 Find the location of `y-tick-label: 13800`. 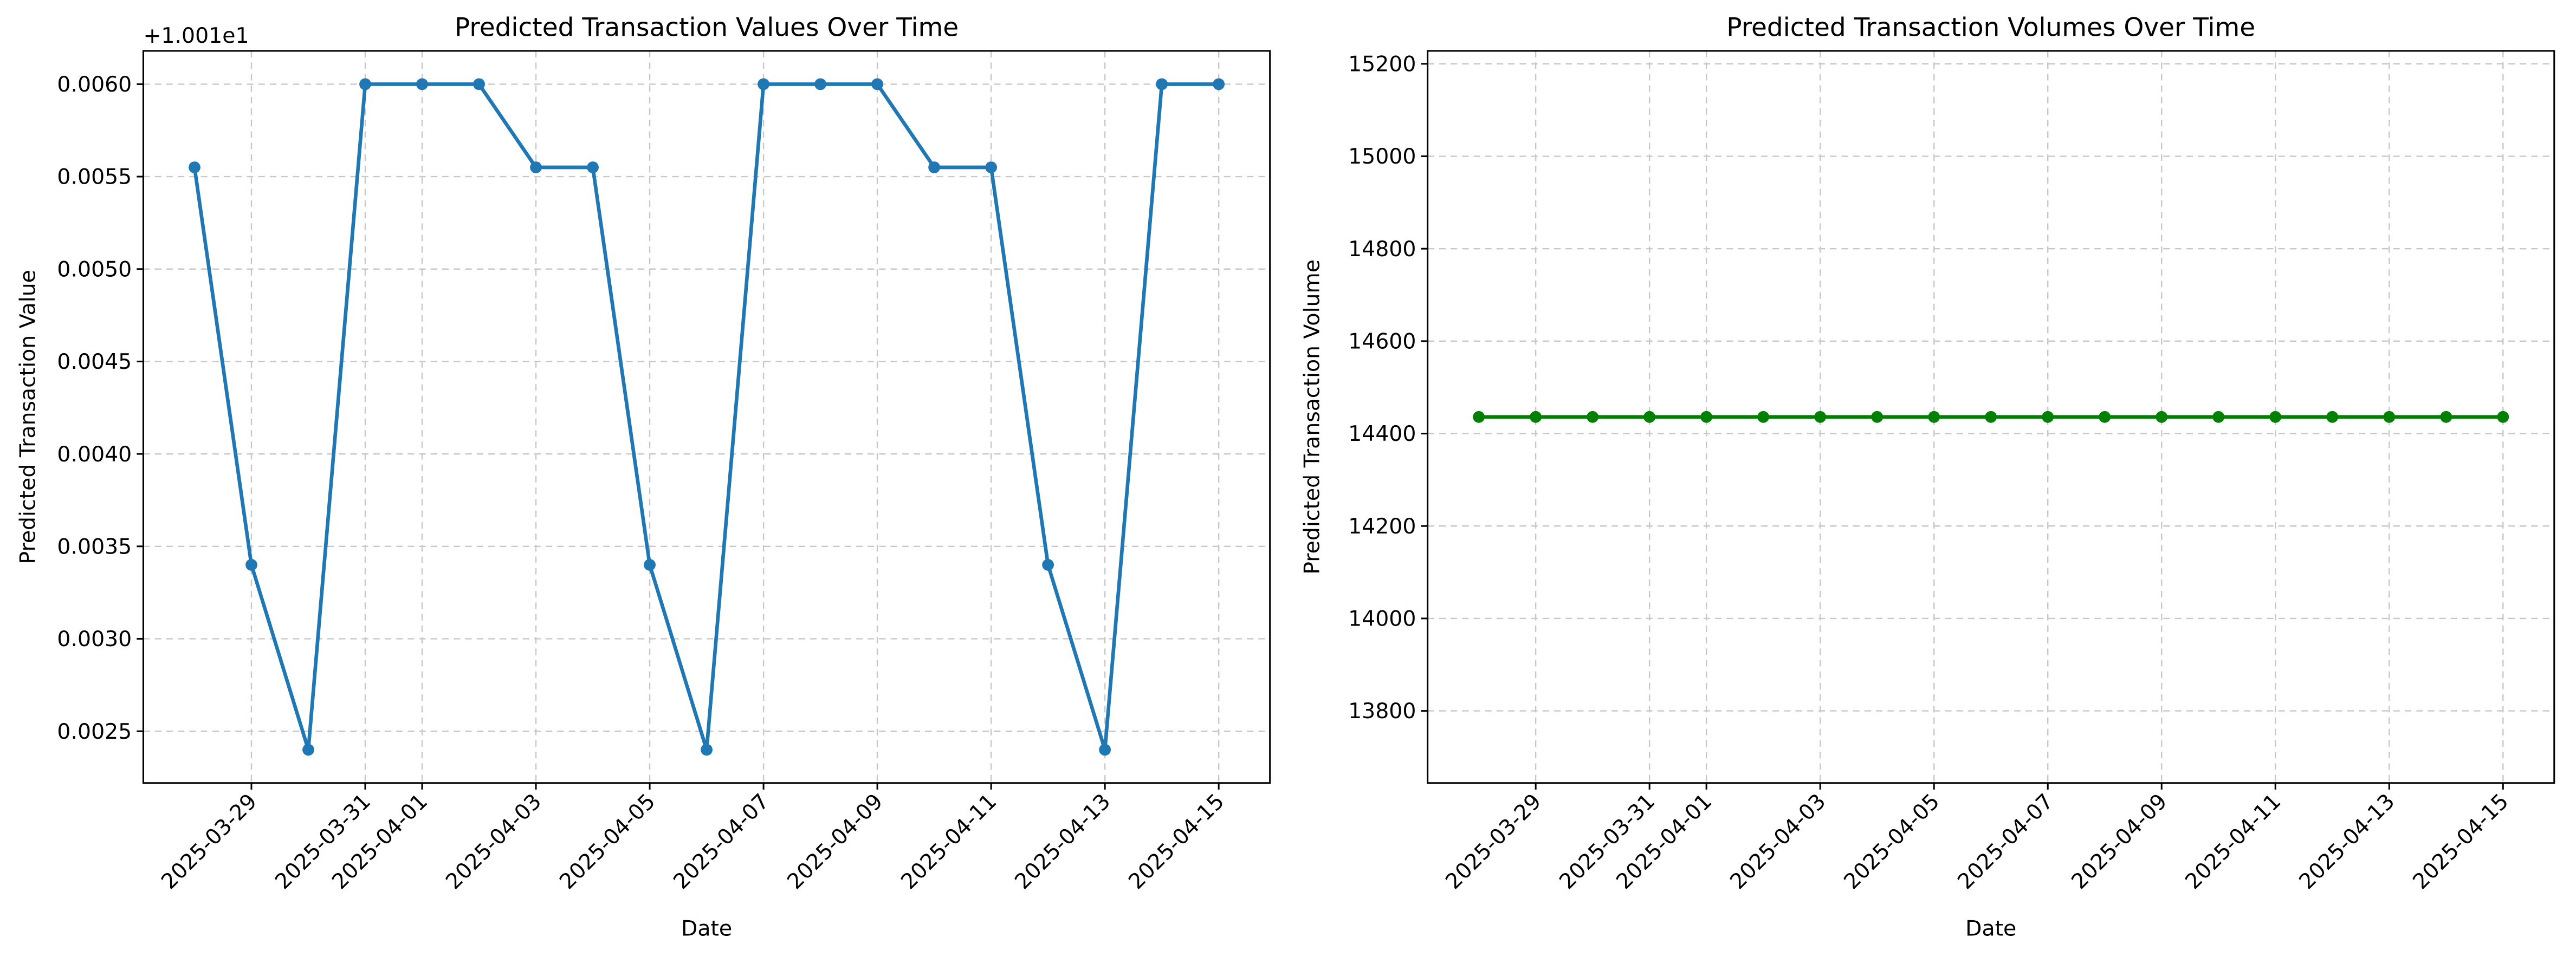

y-tick-label: 13800 is located at coordinates (1382, 711).